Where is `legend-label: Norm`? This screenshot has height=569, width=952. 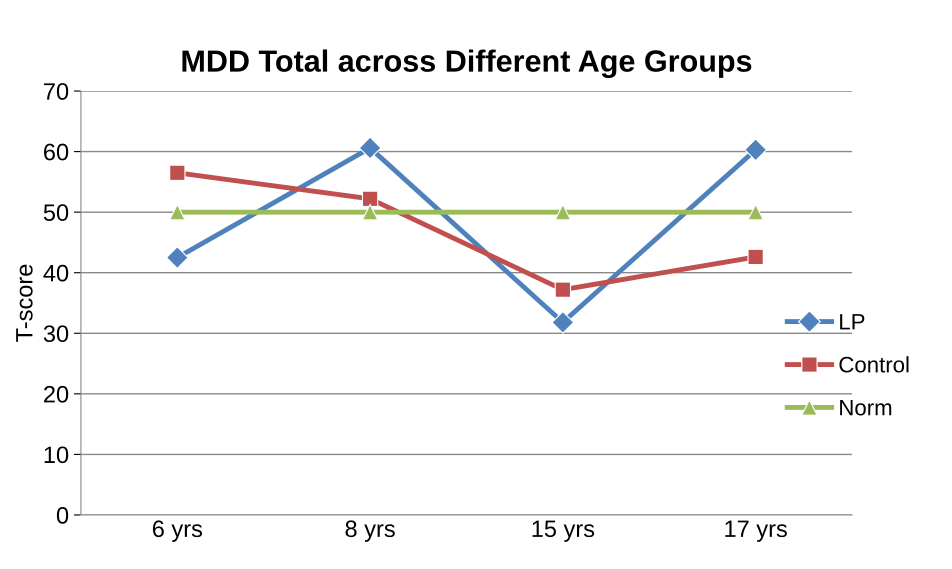
legend-label: Norm is located at coordinates (866, 408).